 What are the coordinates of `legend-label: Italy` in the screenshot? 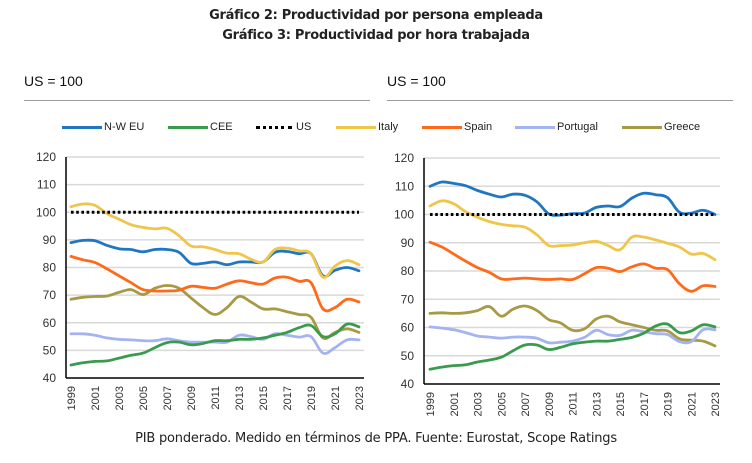 It's located at (388, 127).